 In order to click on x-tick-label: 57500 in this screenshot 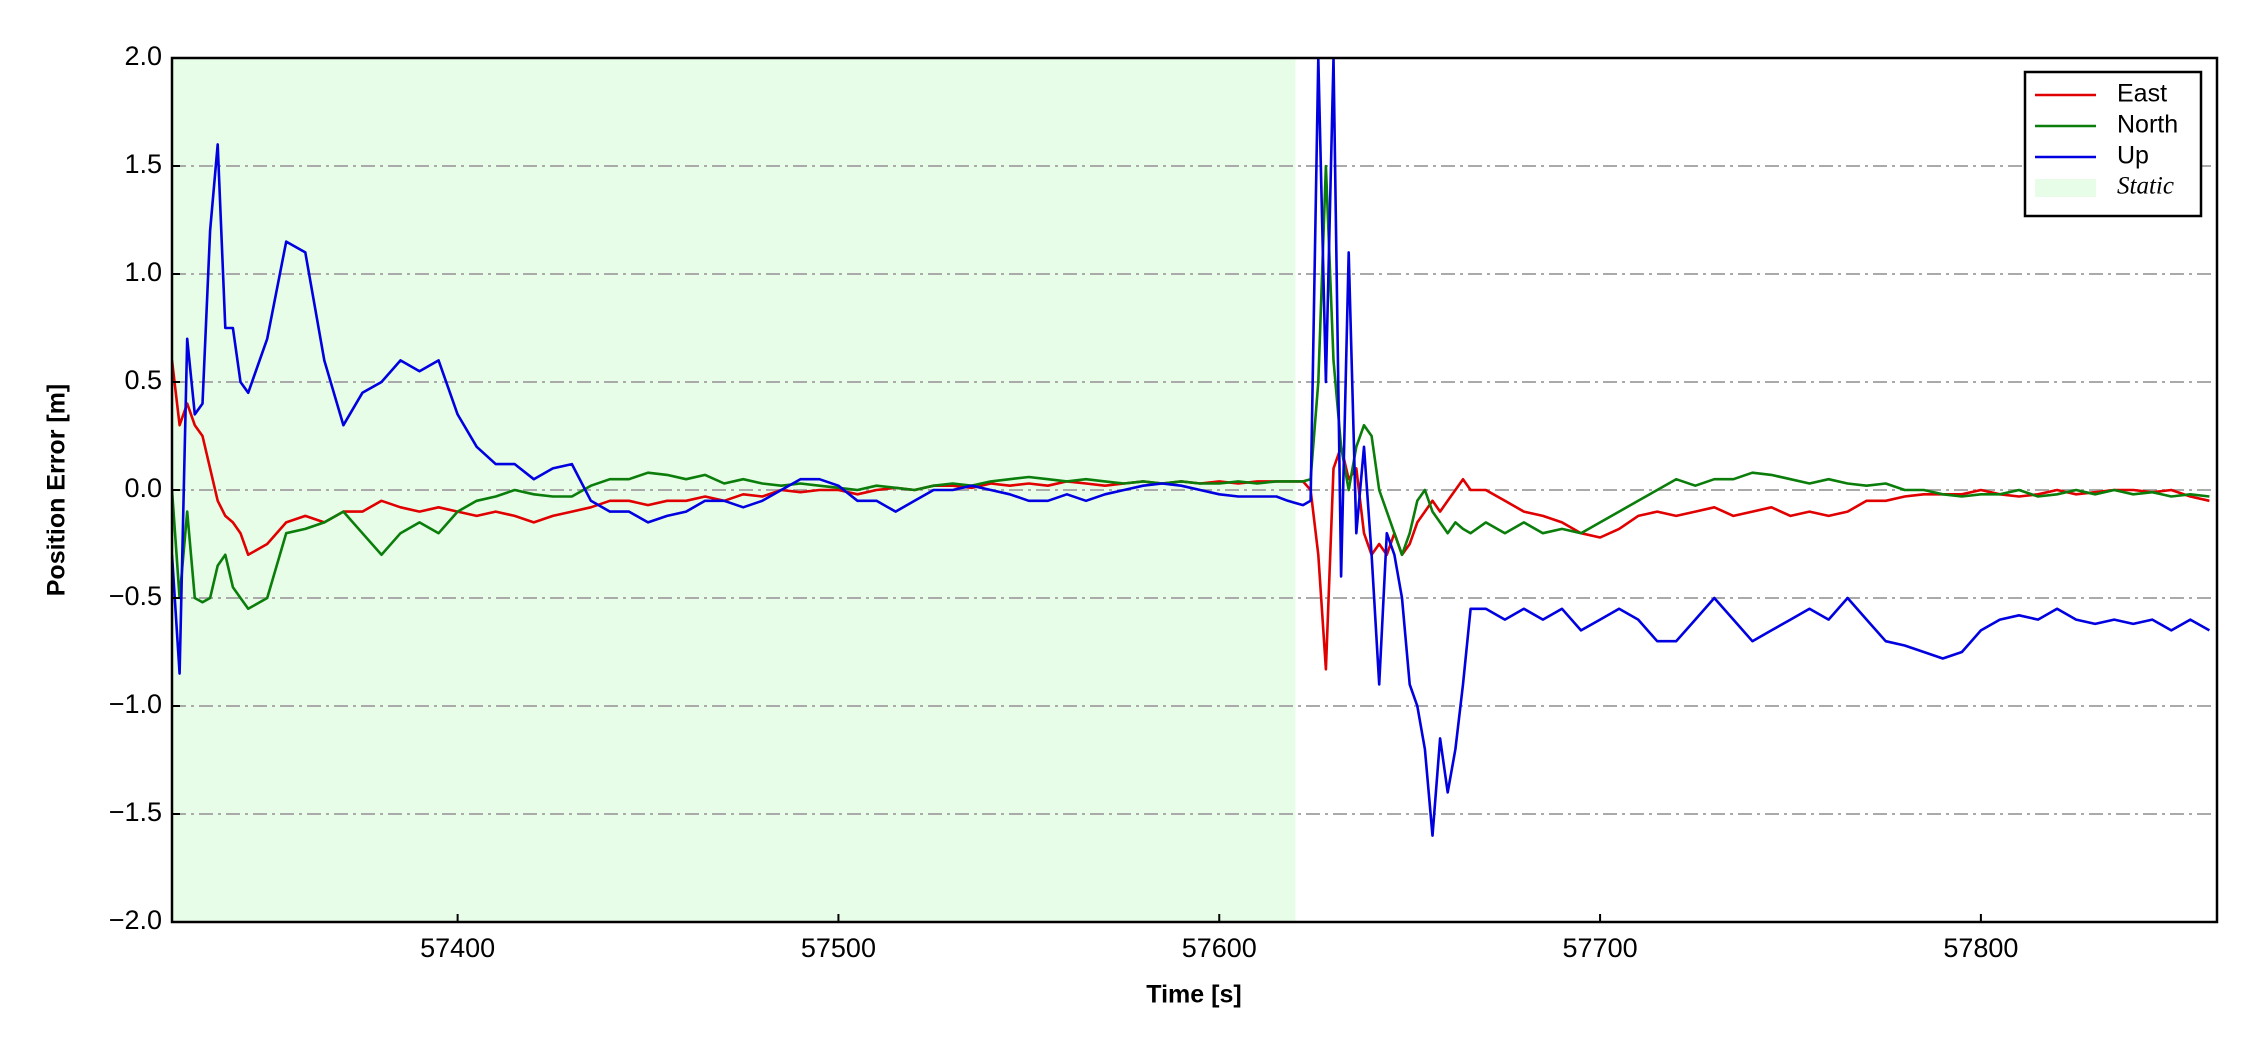, I will do `click(838, 948)`.